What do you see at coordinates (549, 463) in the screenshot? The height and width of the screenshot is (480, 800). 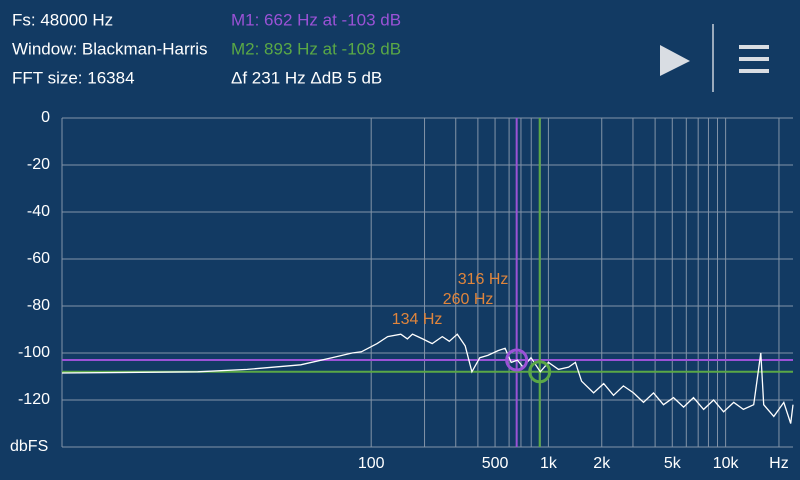 I see `x-tick-label: 1k` at bounding box center [549, 463].